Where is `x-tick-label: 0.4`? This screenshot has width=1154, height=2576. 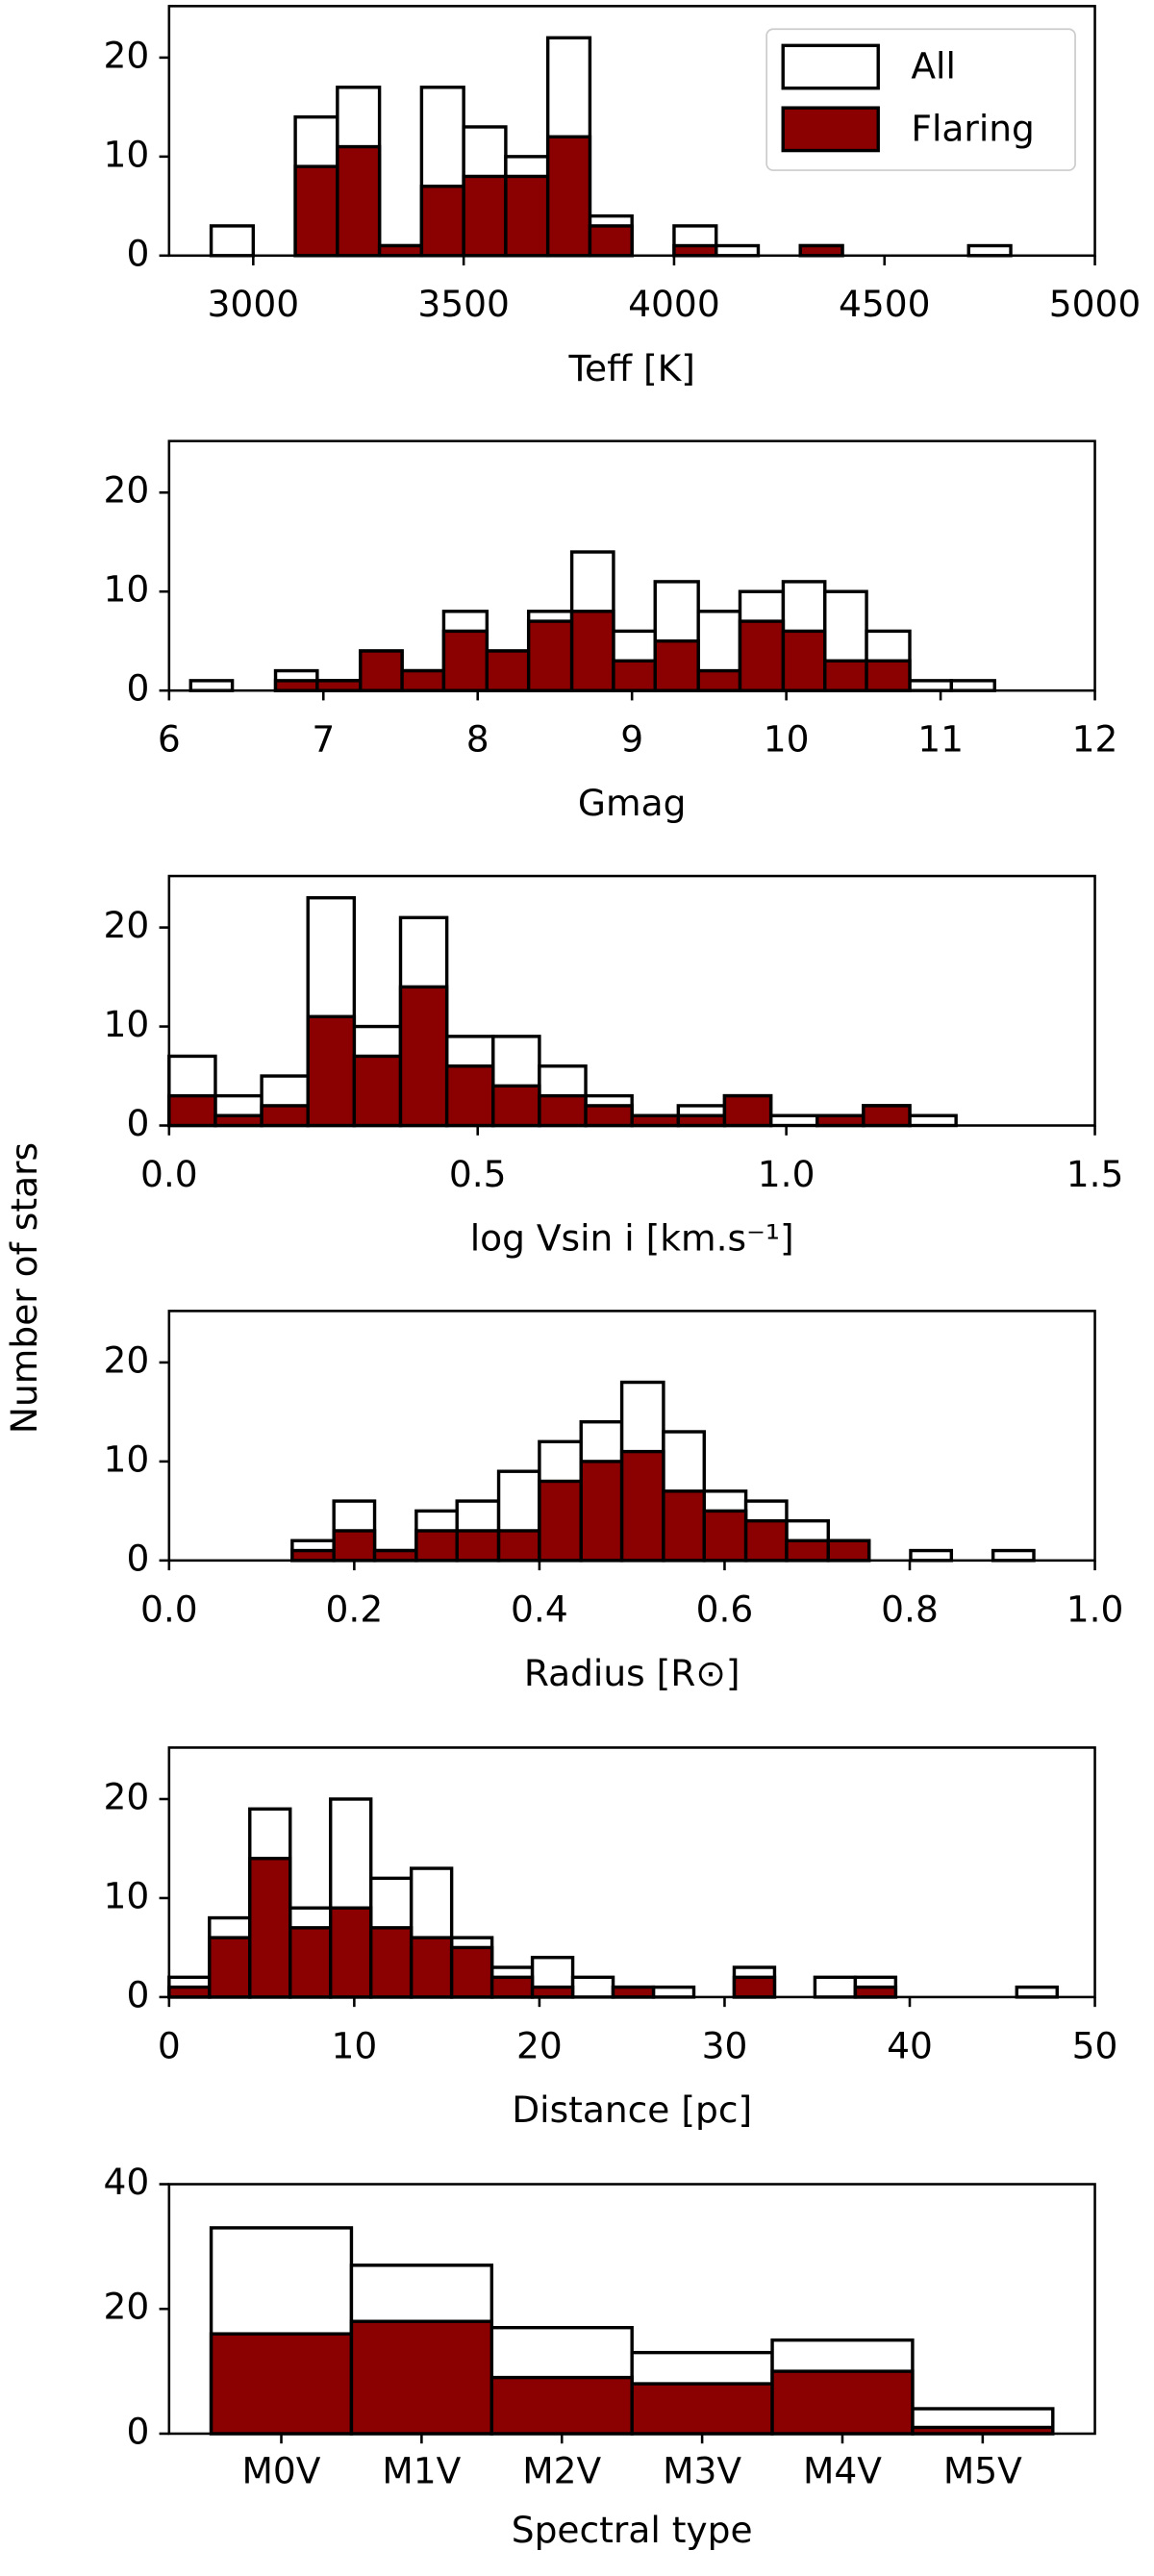 x-tick-label: 0.4 is located at coordinates (540, 1609).